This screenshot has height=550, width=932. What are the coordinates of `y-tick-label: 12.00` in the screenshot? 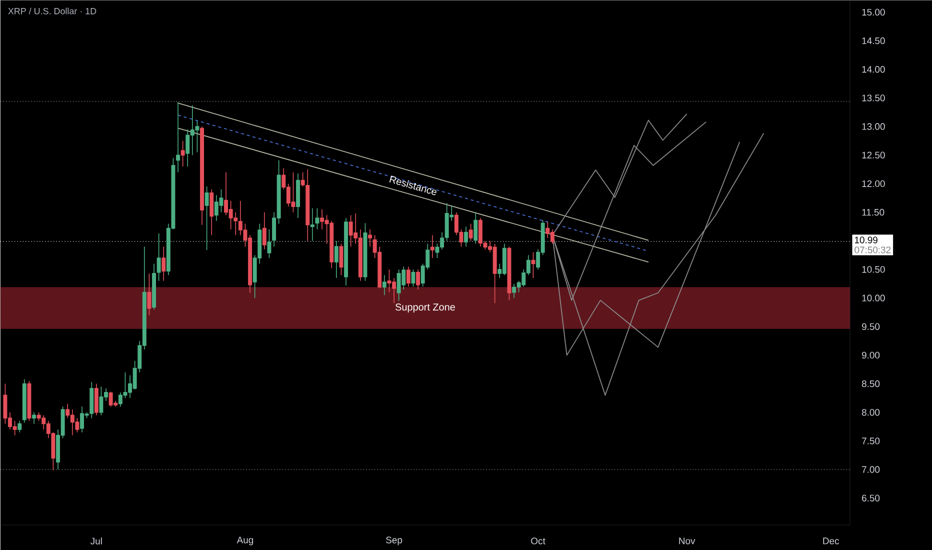 It's located at (873, 184).